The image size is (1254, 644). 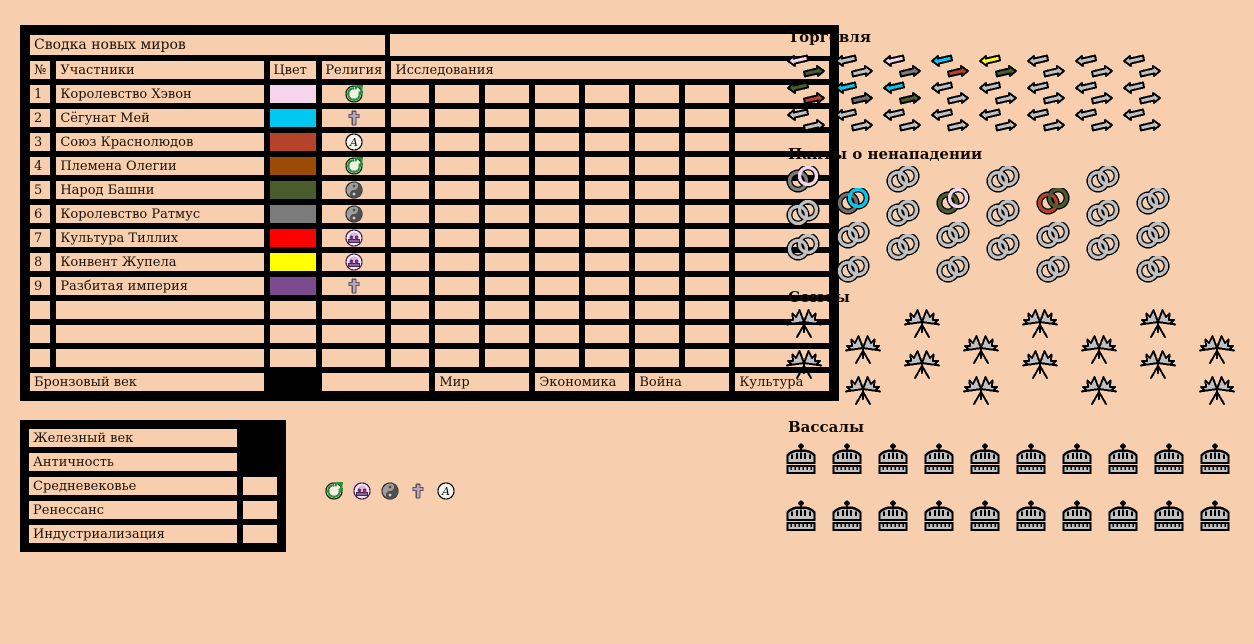 I want to click on age-label: Железный век, so click(x=133, y=438).